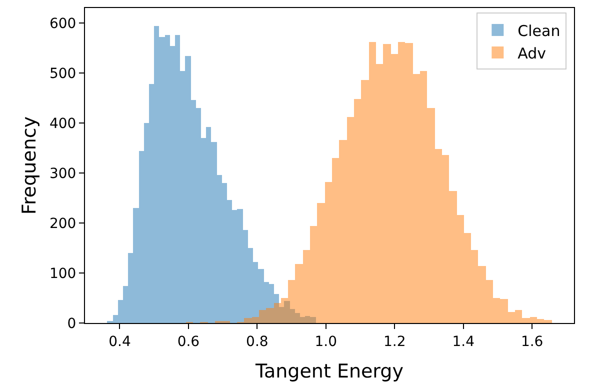 This screenshot has width=590, height=390. Describe the element at coordinates (532, 53) in the screenshot. I see `legend-label: Adv` at that location.